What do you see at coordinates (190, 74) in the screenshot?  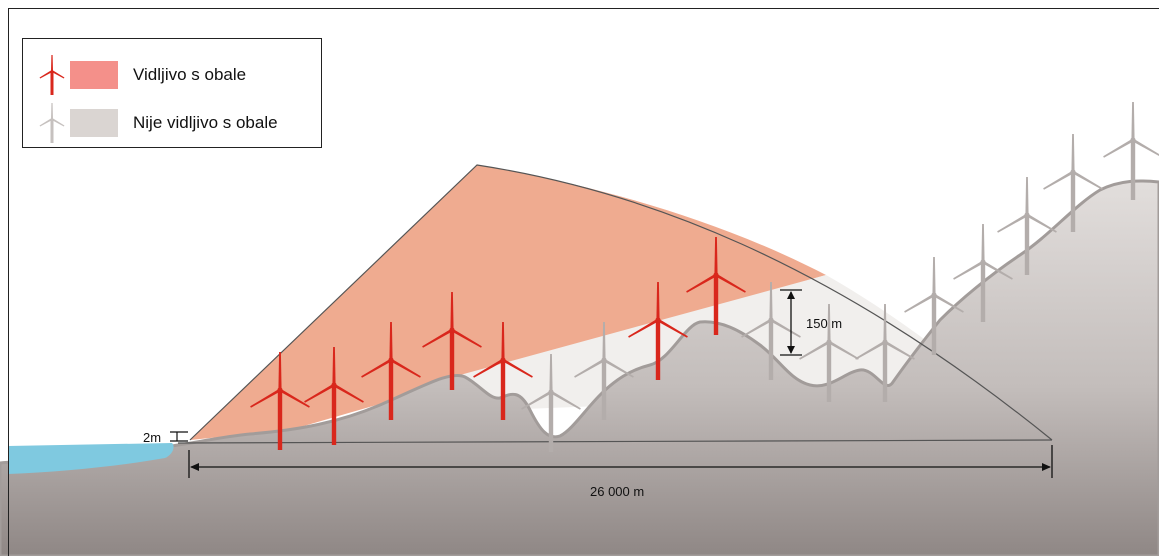 I see `legend-label-visible: Vidljivo s obale` at bounding box center [190, 74].